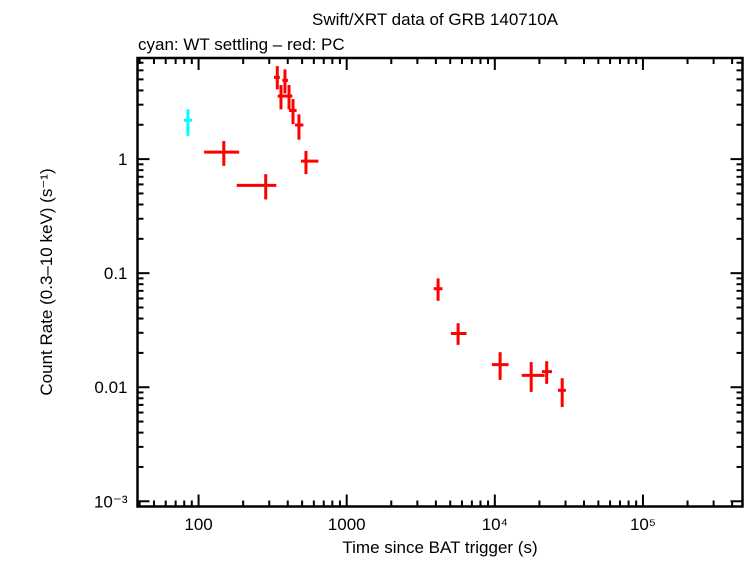 This screenshot has width=746, height=563. I want to click on x-tick-label: 100, so click(198, 524).